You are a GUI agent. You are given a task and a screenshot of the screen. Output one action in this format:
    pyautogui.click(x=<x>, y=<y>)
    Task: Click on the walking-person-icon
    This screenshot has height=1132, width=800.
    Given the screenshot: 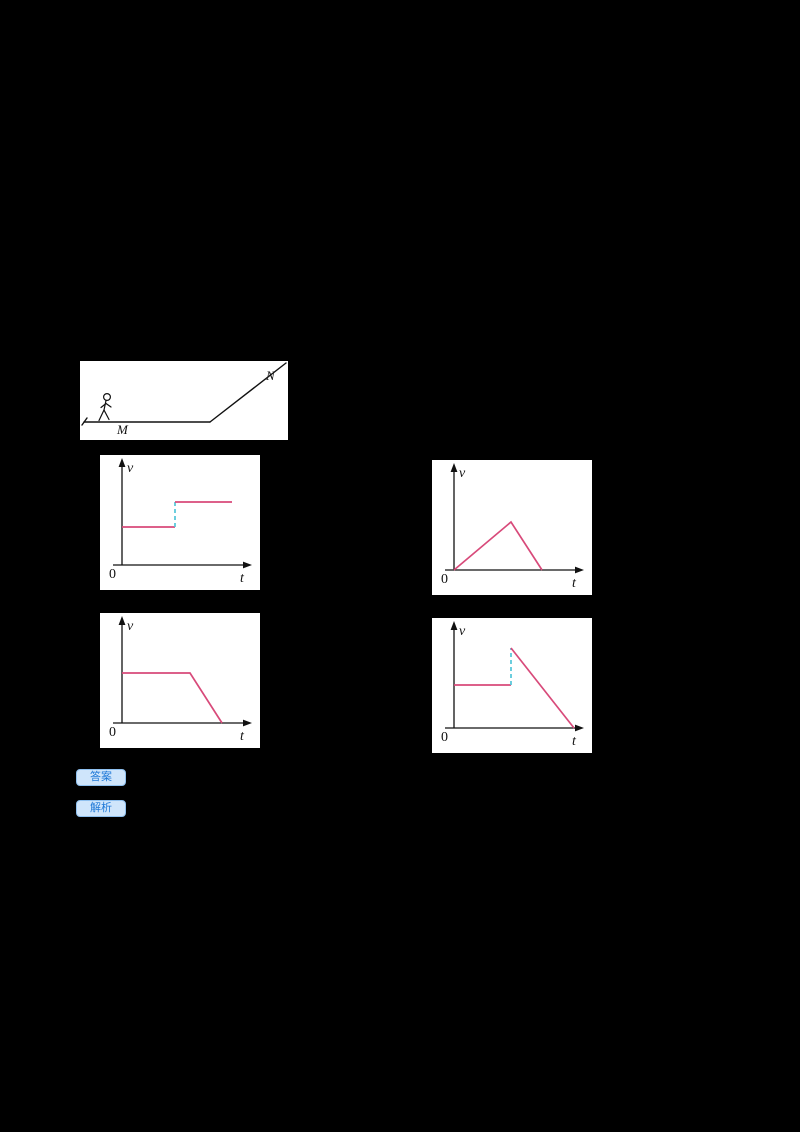 What is the action you would take?
    pyautogui.click(x=105, y=407)
    